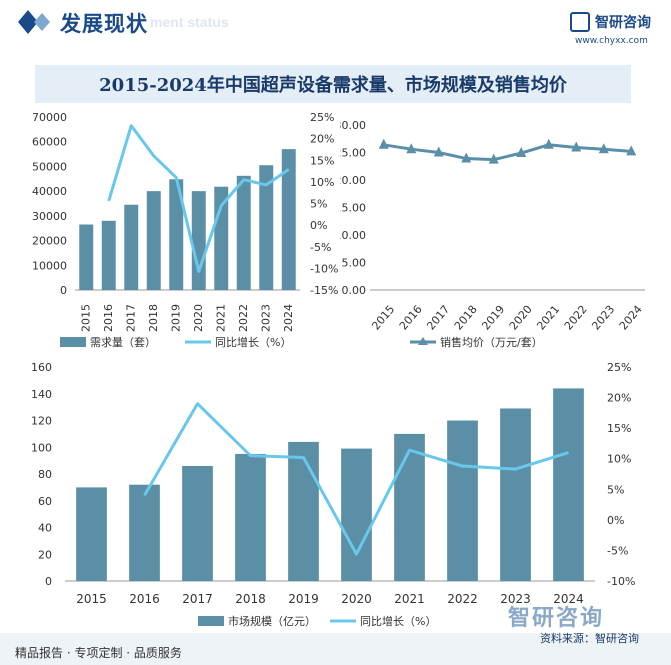 The height and width of the screenshot is (665, 671). I want to click on legend-demand-label: 需求量（套）, so click(123, 342).